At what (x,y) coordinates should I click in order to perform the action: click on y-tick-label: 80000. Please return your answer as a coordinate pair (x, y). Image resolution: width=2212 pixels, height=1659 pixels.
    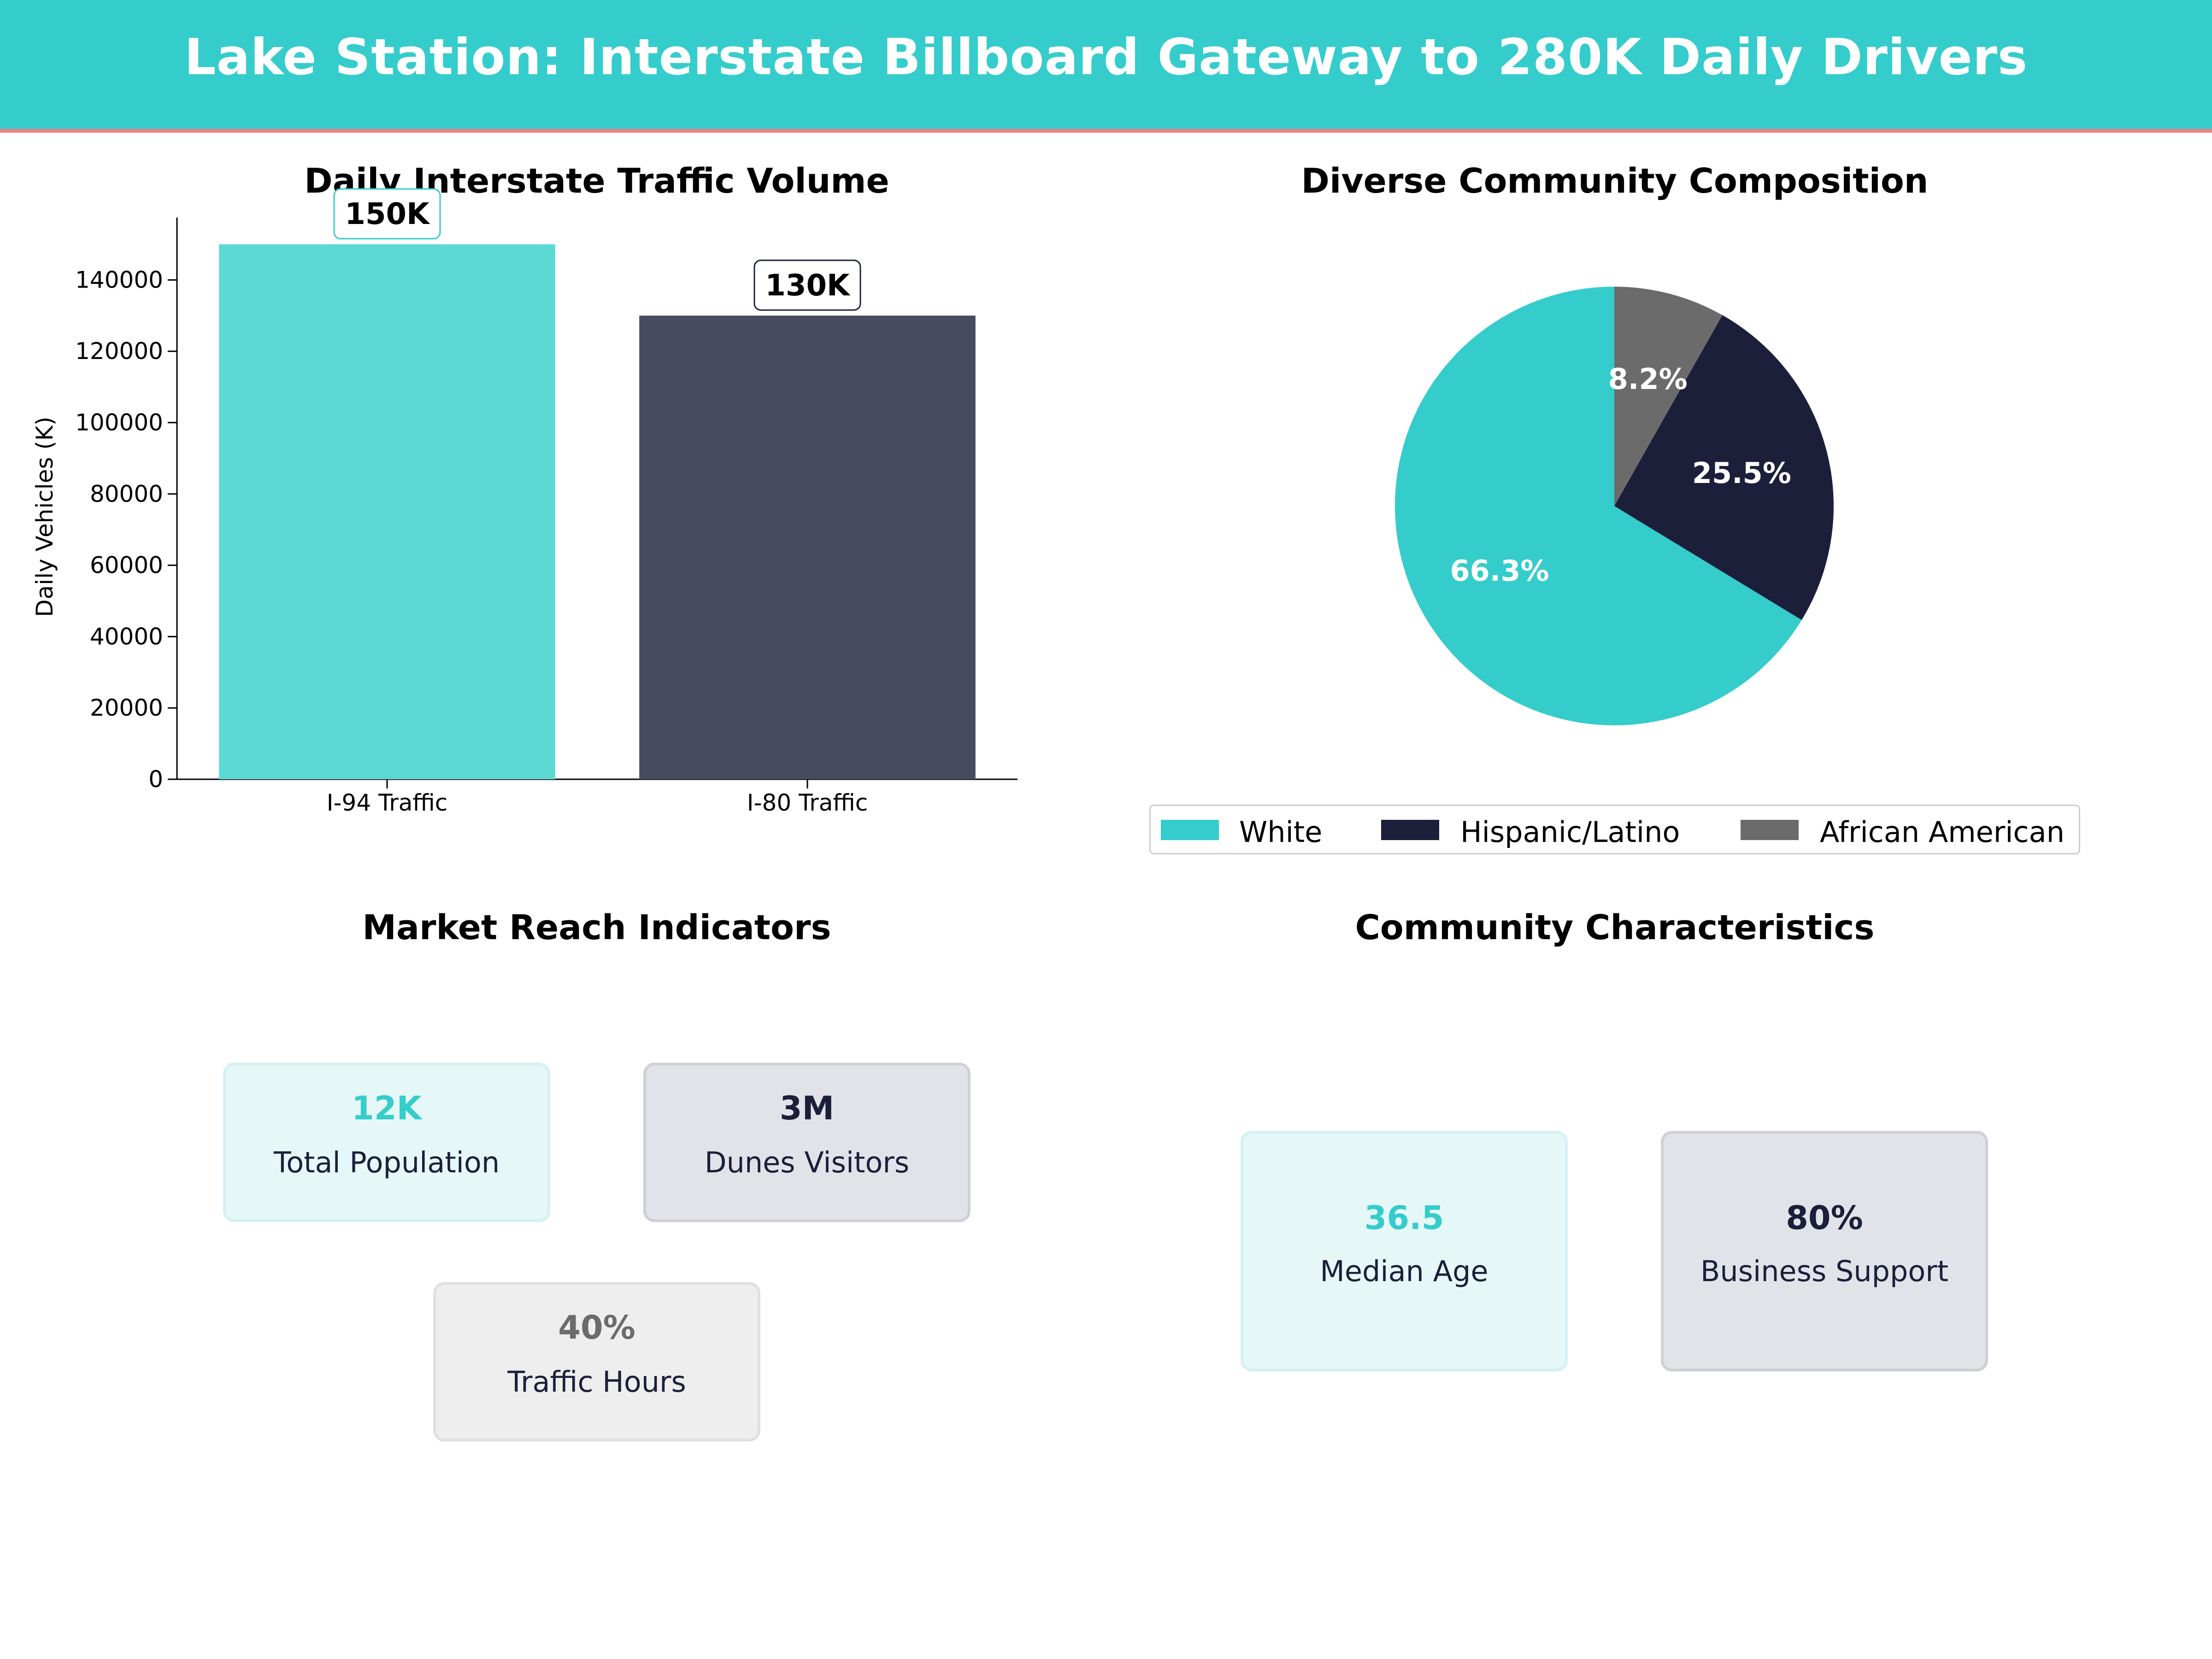
    Looking at the image, I should click on (126, 494).